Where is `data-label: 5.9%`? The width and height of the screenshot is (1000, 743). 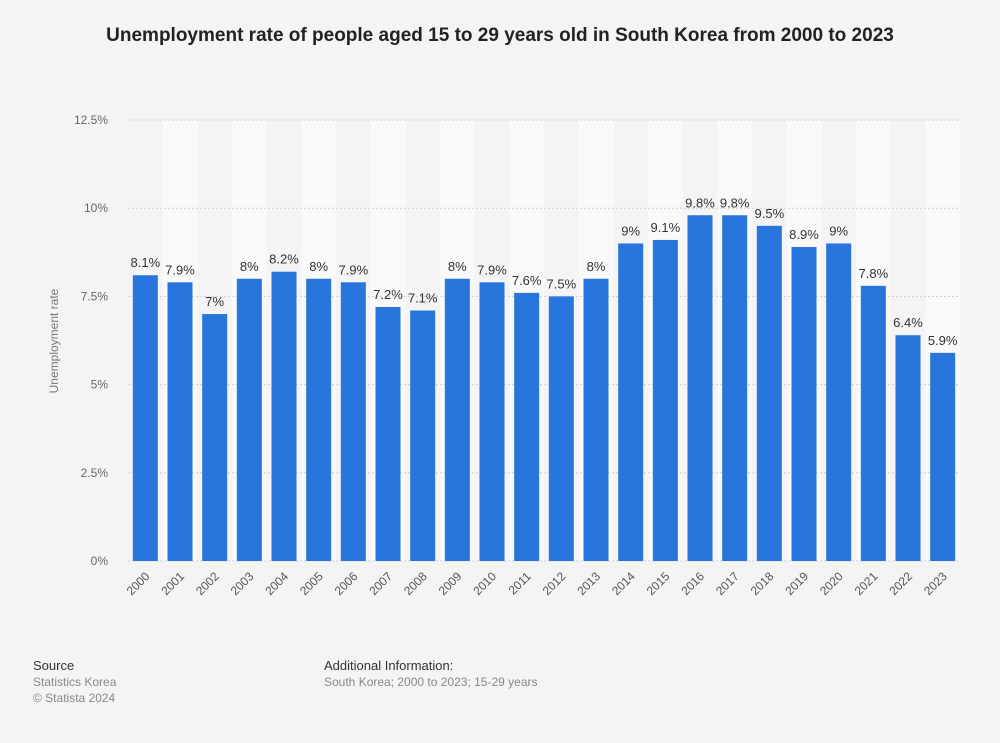
data-label: 5.9% is located at coordinates (943, 340).